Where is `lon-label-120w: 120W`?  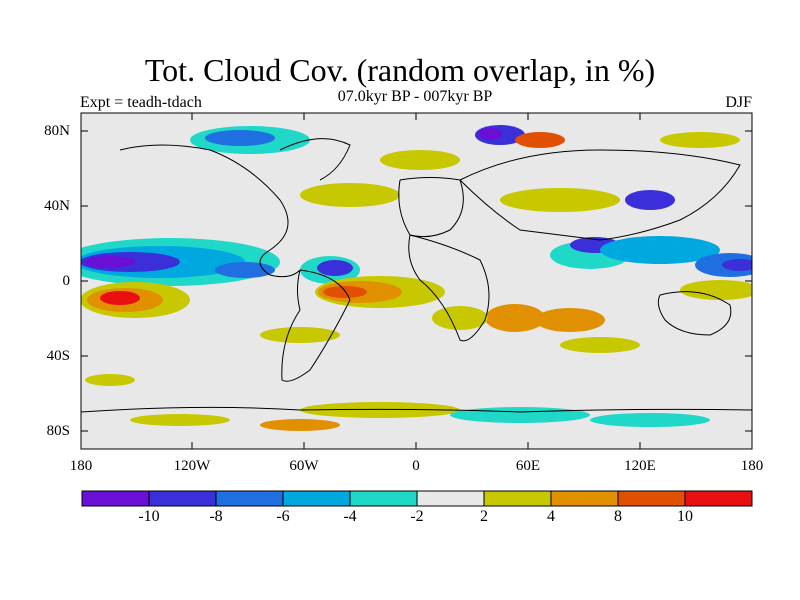 lon-label-120w: 120W is located at coordinates (192, 466).